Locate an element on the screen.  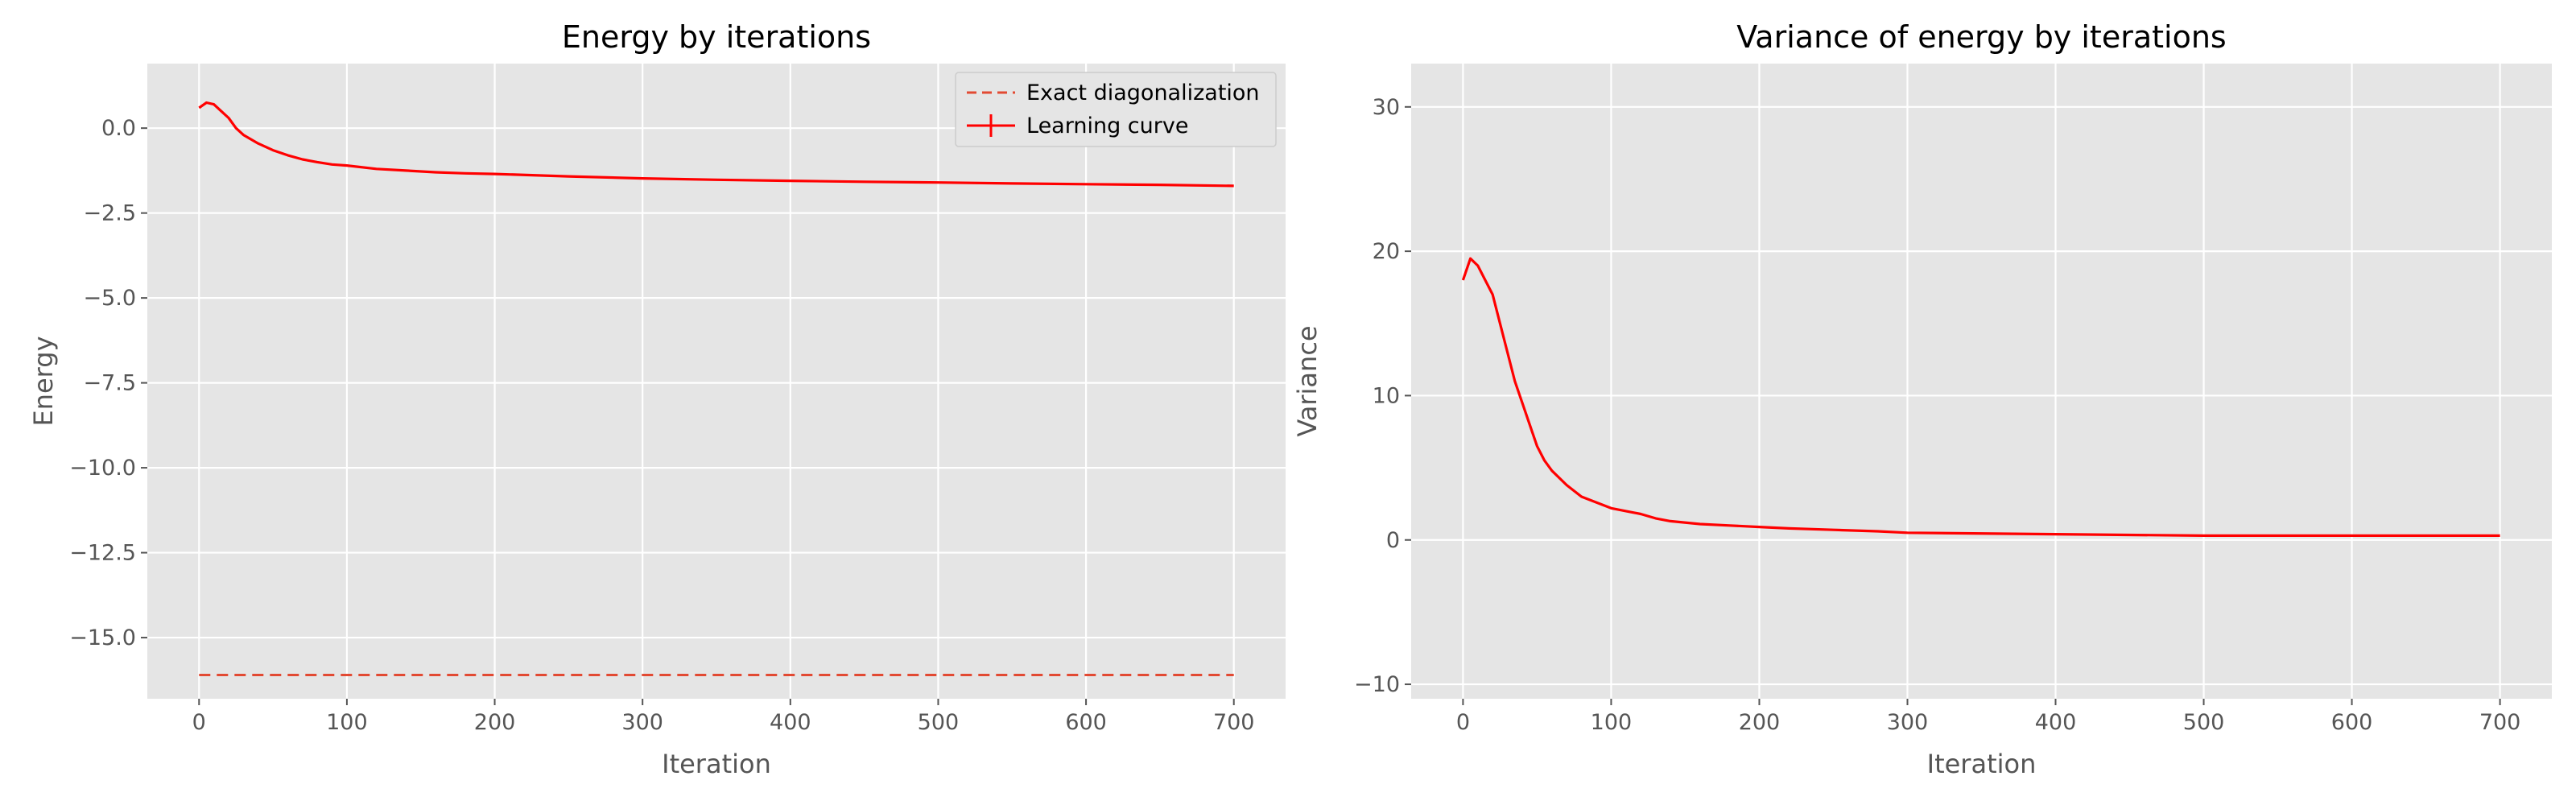
y-tick-label: 20 is located at coordinates (1386, 252).